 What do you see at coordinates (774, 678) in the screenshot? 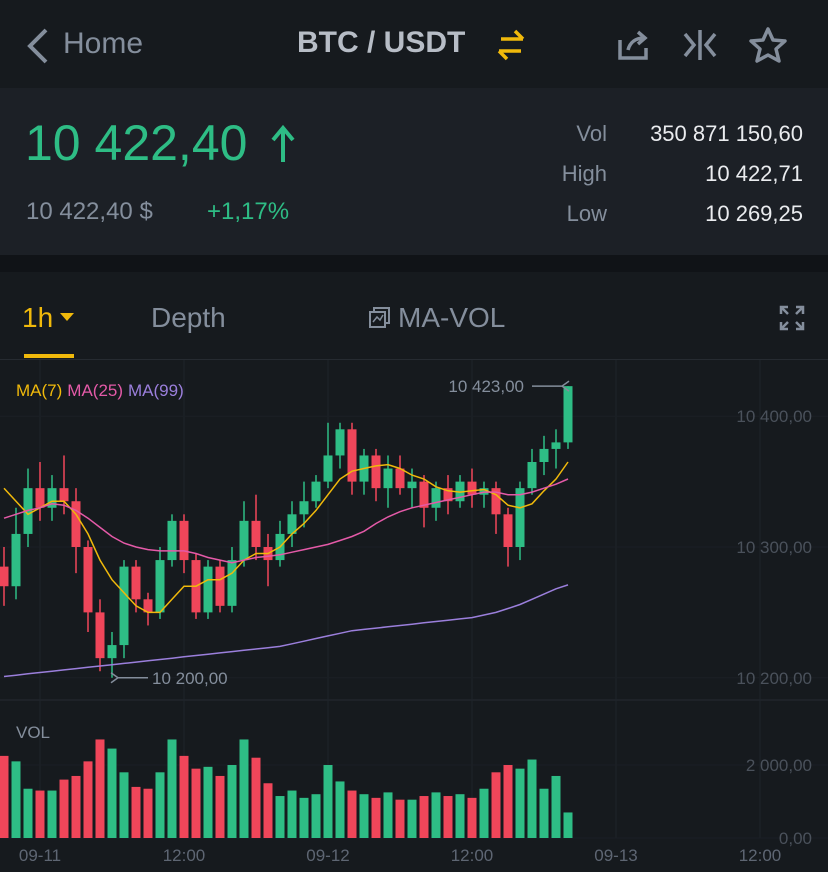
I see `y-tick-label: 10 200,00` at bounding box center [774, 678].